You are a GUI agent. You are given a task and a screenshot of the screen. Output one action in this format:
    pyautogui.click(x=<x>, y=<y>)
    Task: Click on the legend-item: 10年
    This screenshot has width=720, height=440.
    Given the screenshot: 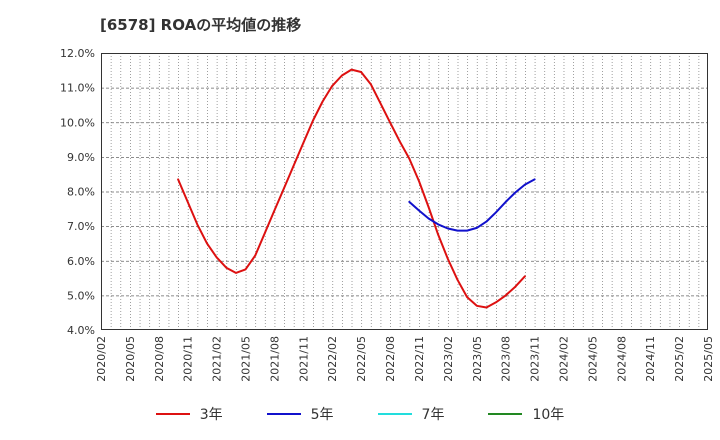 What is the action you would take?
    pyautogui.click(x=526, y=414)
    